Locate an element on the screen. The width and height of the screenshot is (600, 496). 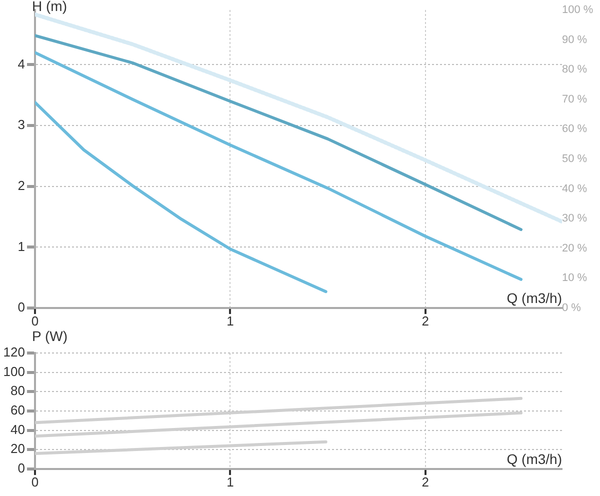
y-tick-label: 1 is located at coordinates (21, 246).